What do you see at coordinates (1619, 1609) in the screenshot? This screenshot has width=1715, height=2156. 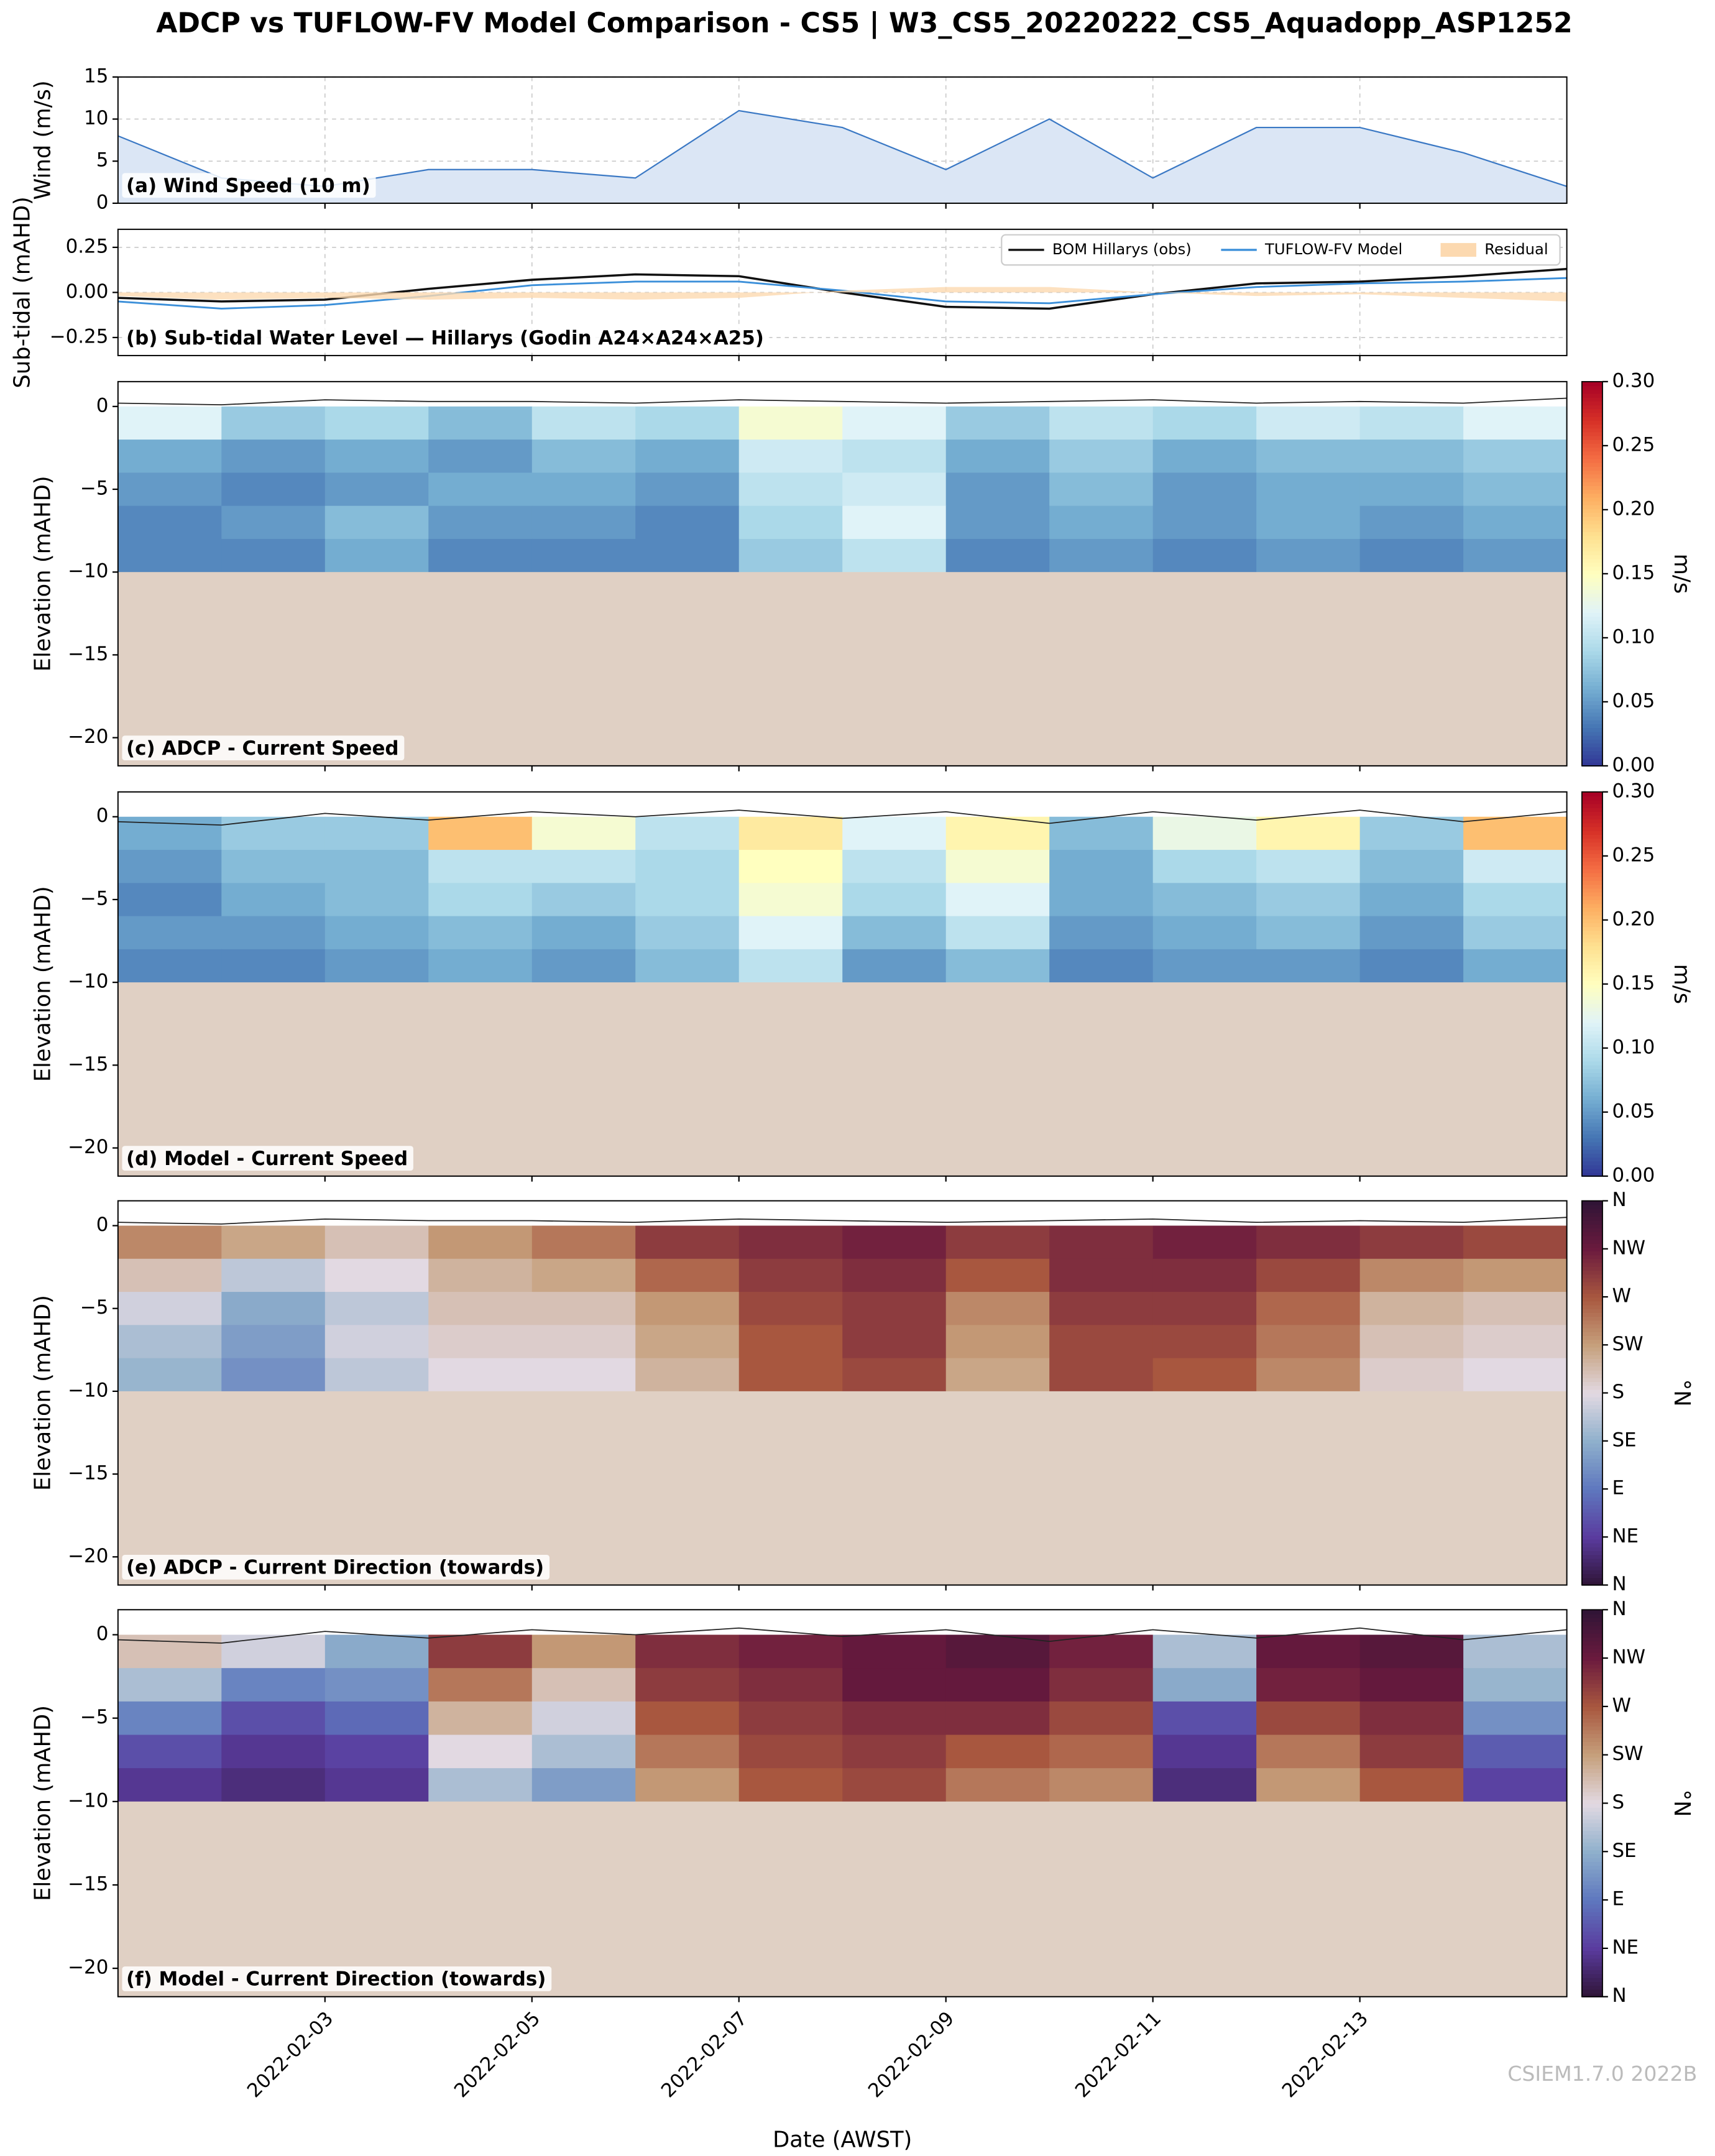 I see `colorbar-tick-label: N` at bounding box center [1619, 1609].